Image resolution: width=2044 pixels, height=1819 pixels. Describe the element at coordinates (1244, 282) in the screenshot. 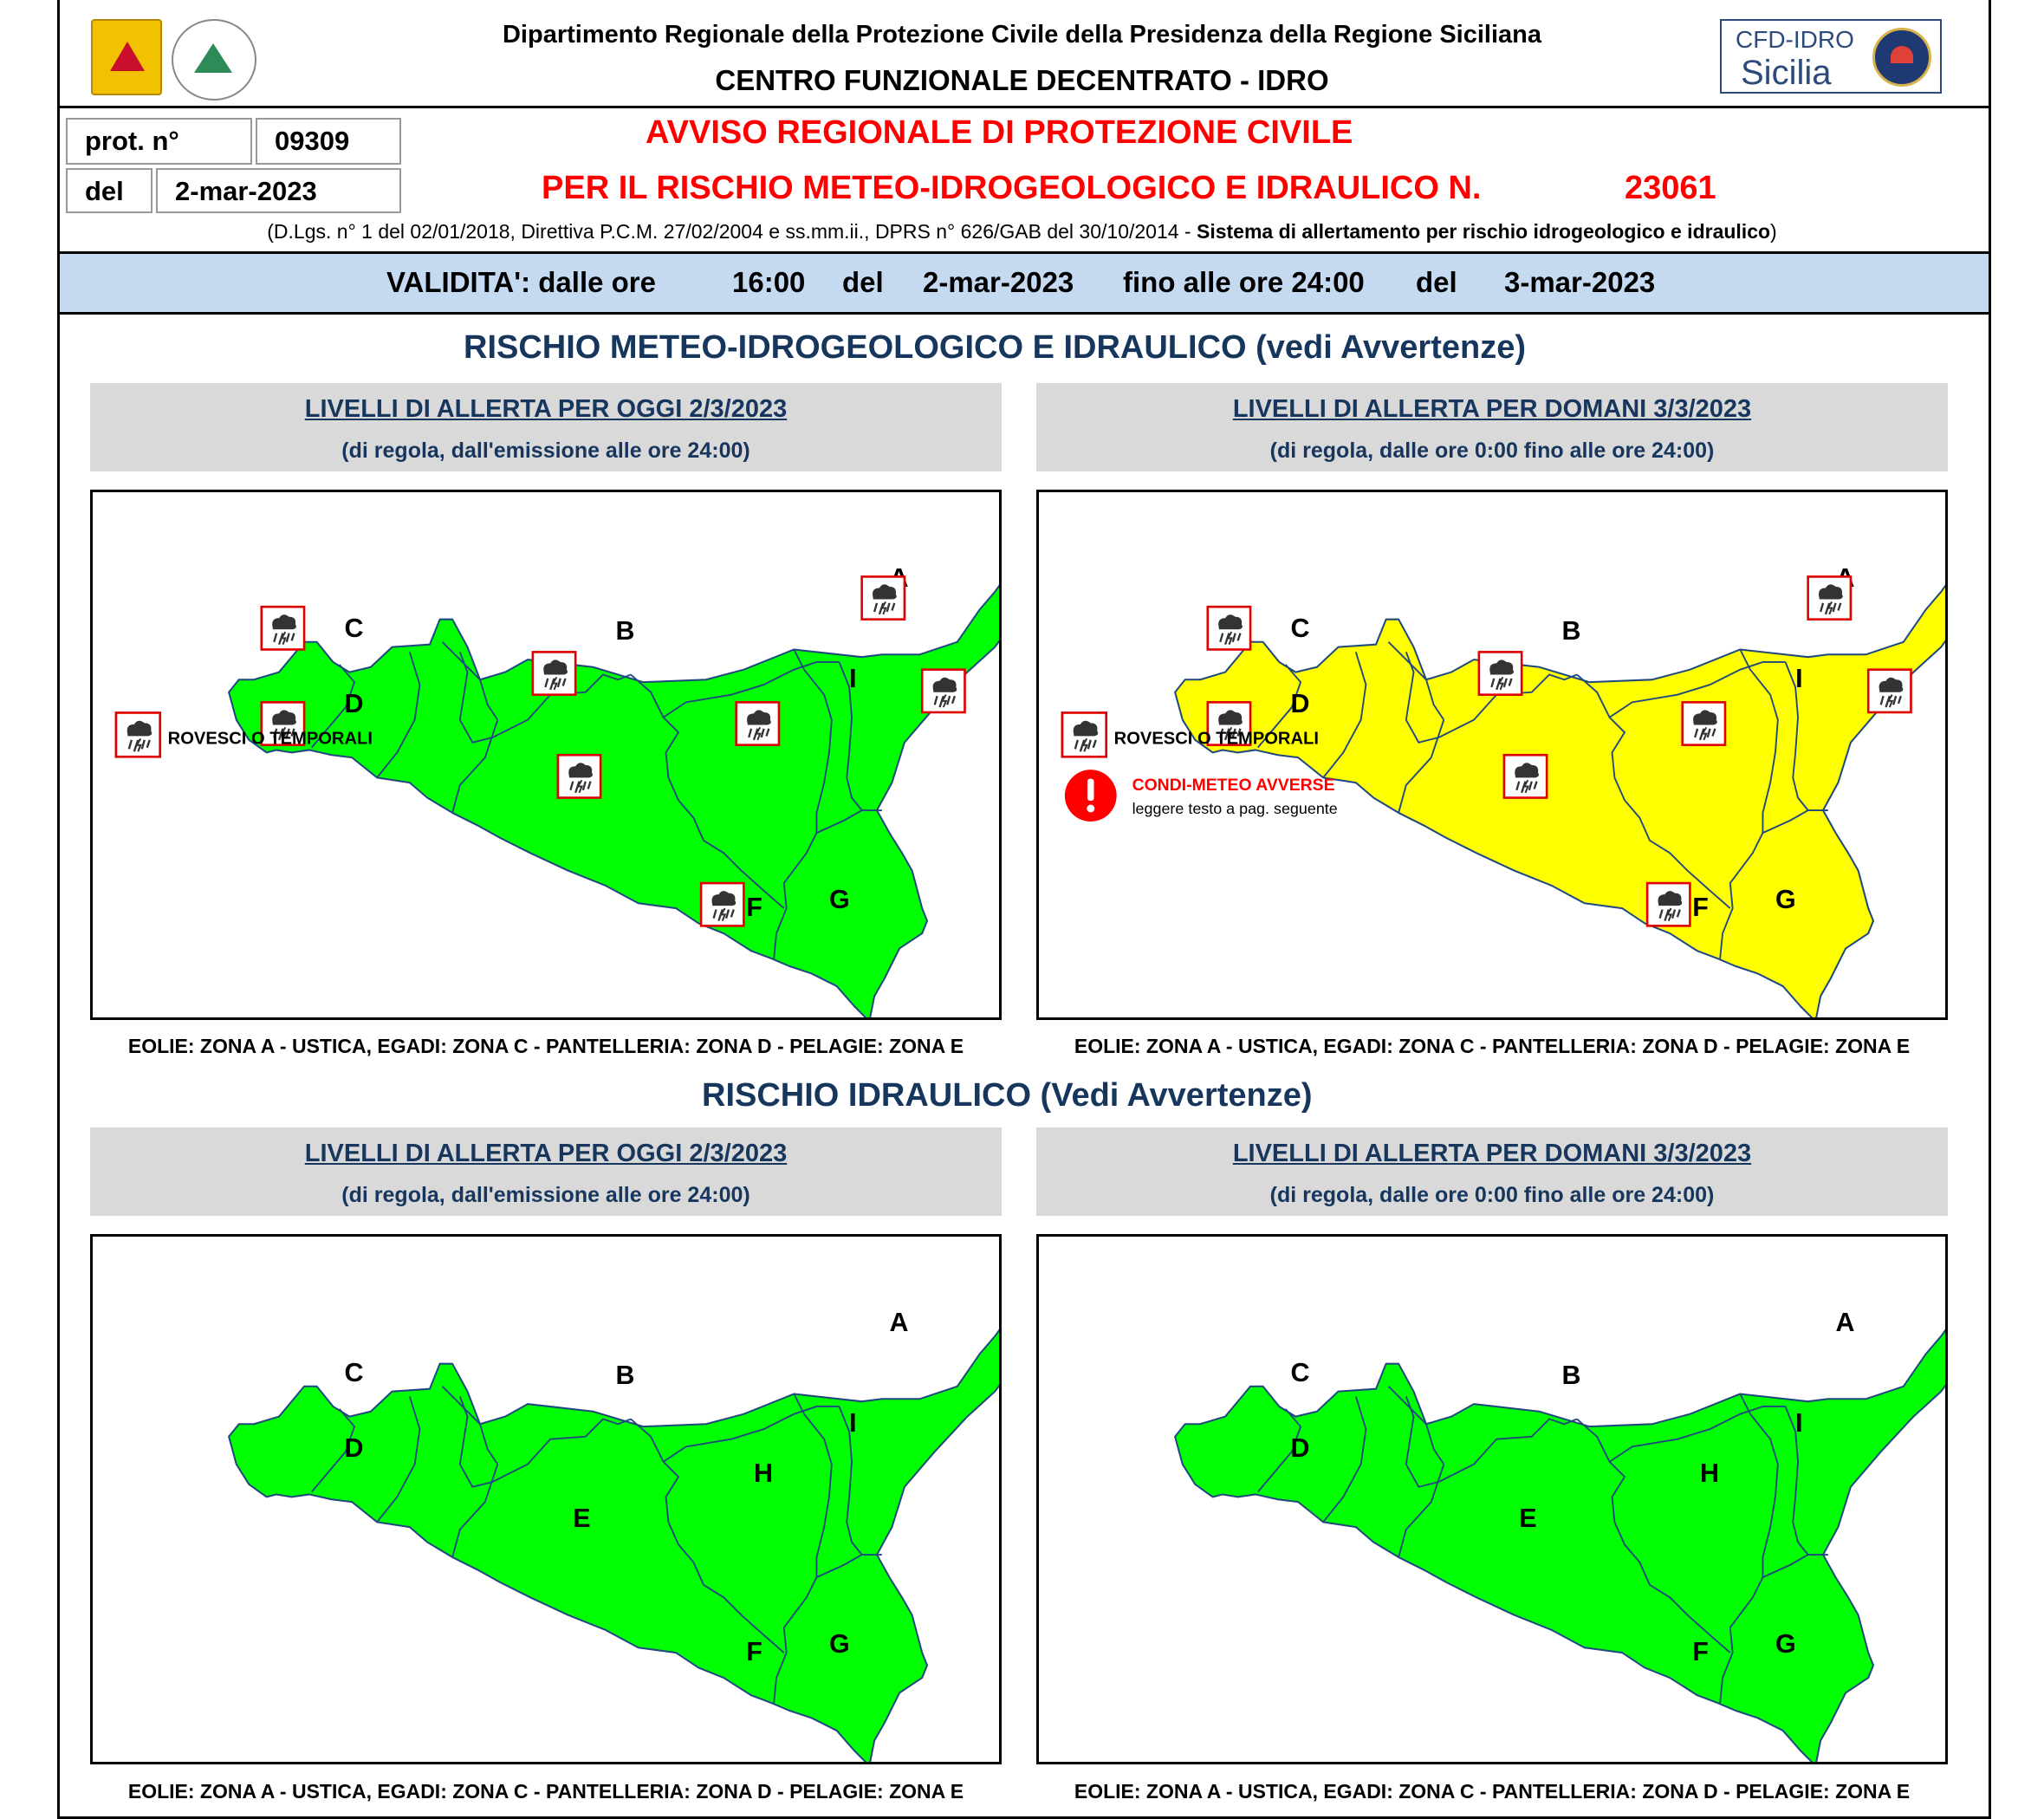

I see `validity-until: fino alle ore 24:00` at that location.